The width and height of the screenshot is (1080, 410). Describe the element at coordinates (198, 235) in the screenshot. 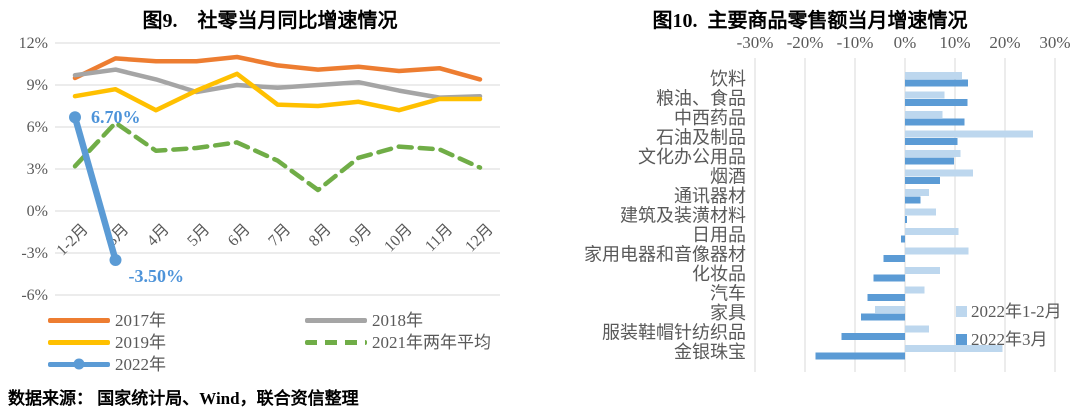

I see `x-axis-tick-label: 5月` at that location.